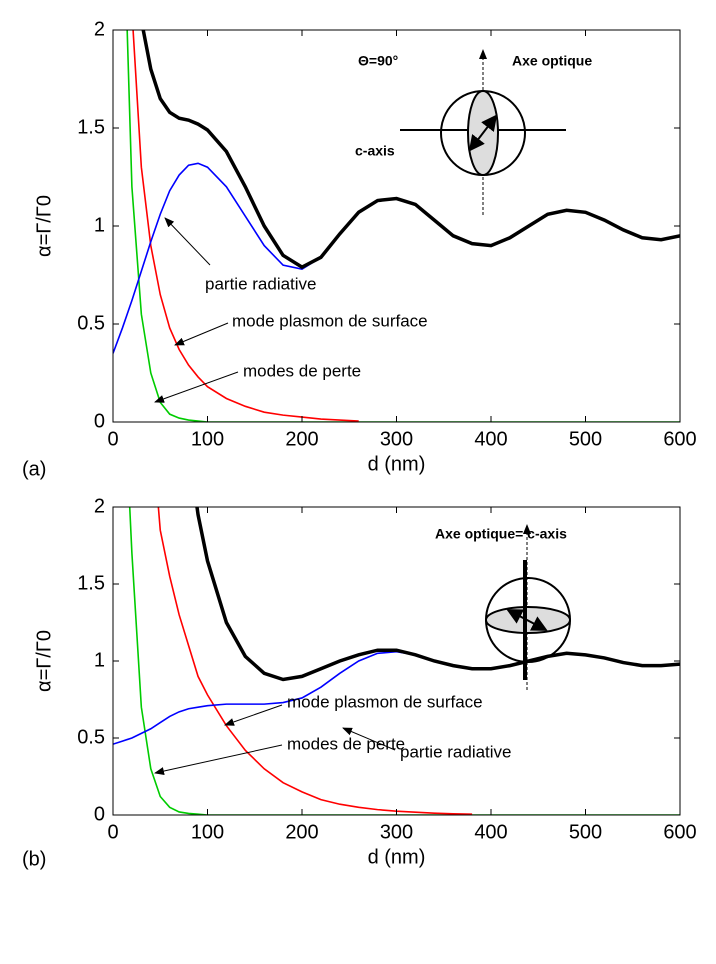  What do you see at coordinates (501, 534) in the screenshot?
I see `inset-label: Axe optique= c-axis` at bounding box center [501, 534].